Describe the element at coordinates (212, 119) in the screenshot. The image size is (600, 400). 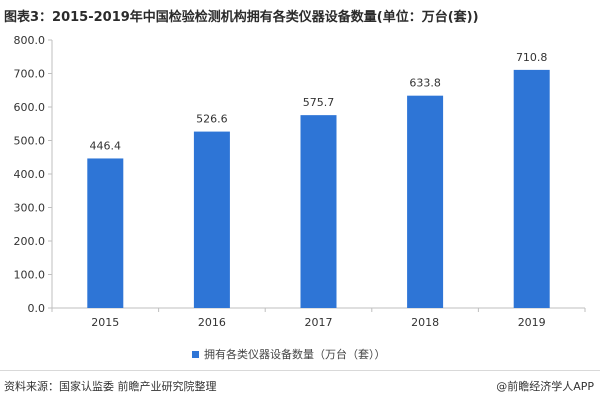
I see `bar-value-label: 526.6` at that location.